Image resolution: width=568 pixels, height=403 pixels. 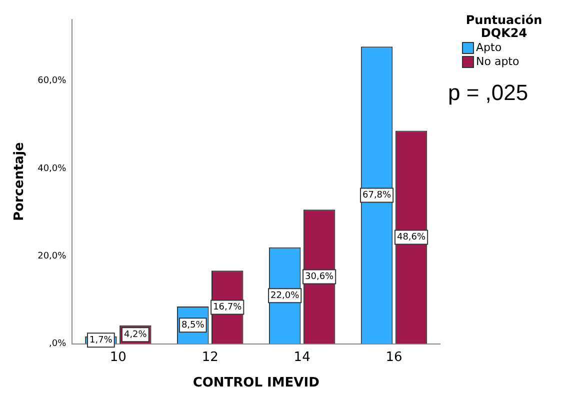 I want to click on data-label: 22,0%, so click(x=285, y=295).